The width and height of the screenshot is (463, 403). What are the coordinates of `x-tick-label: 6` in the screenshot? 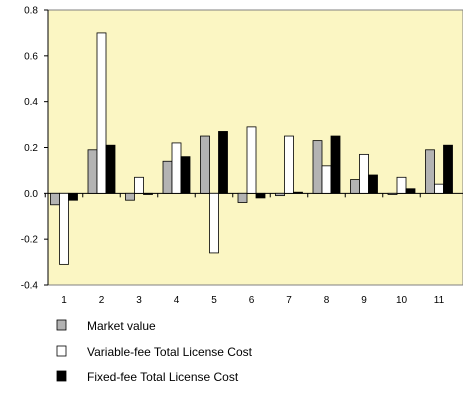 It's located at (252, 300).